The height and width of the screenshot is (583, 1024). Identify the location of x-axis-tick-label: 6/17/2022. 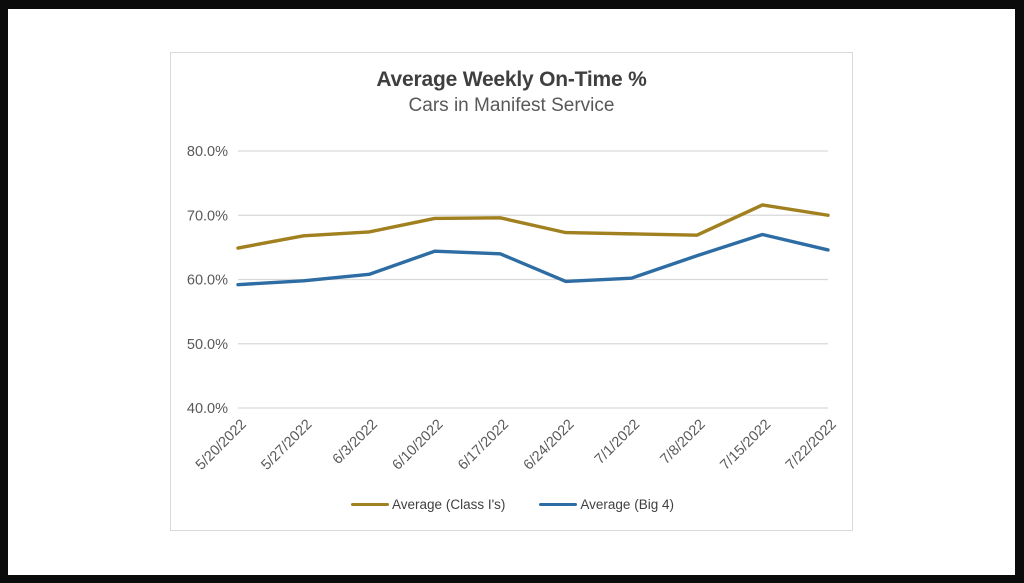
(483, 445).